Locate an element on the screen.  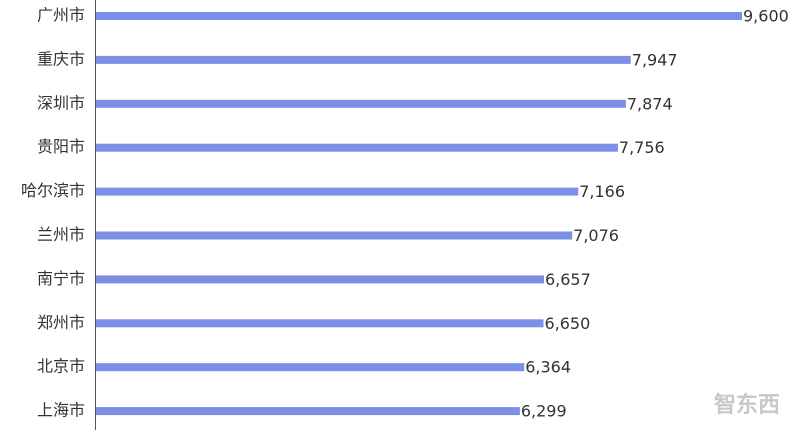
y-tick-label: 郑州市 is located at coordinates (61, 322).